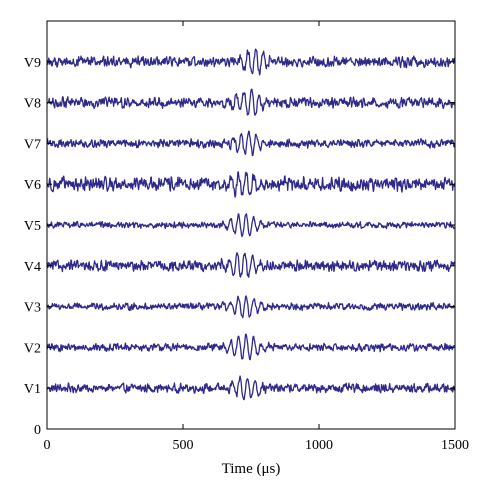  Describe the element at coordinates (251, 265) in the screenshot. I see `trace-v4` at that location.